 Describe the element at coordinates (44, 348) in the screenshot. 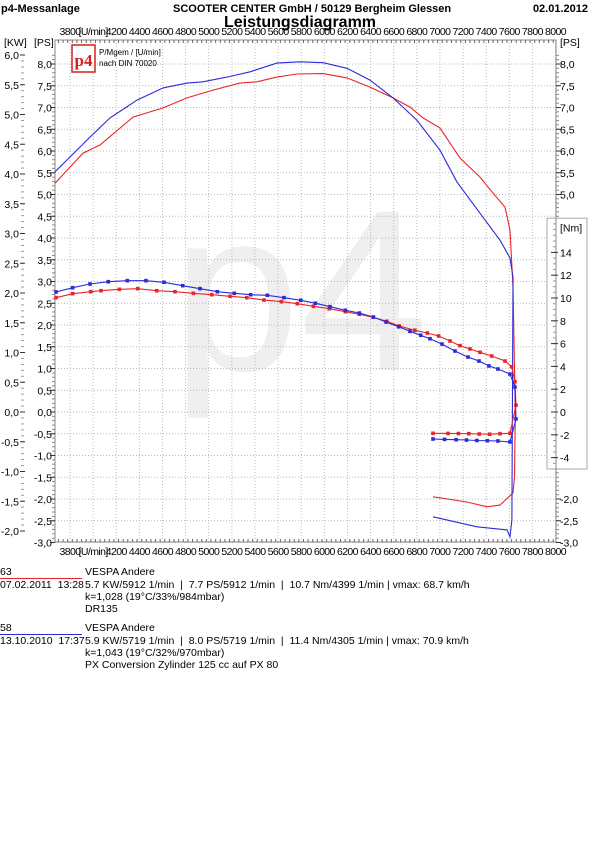

I see `ps-tick-label: 1,5` at that location.